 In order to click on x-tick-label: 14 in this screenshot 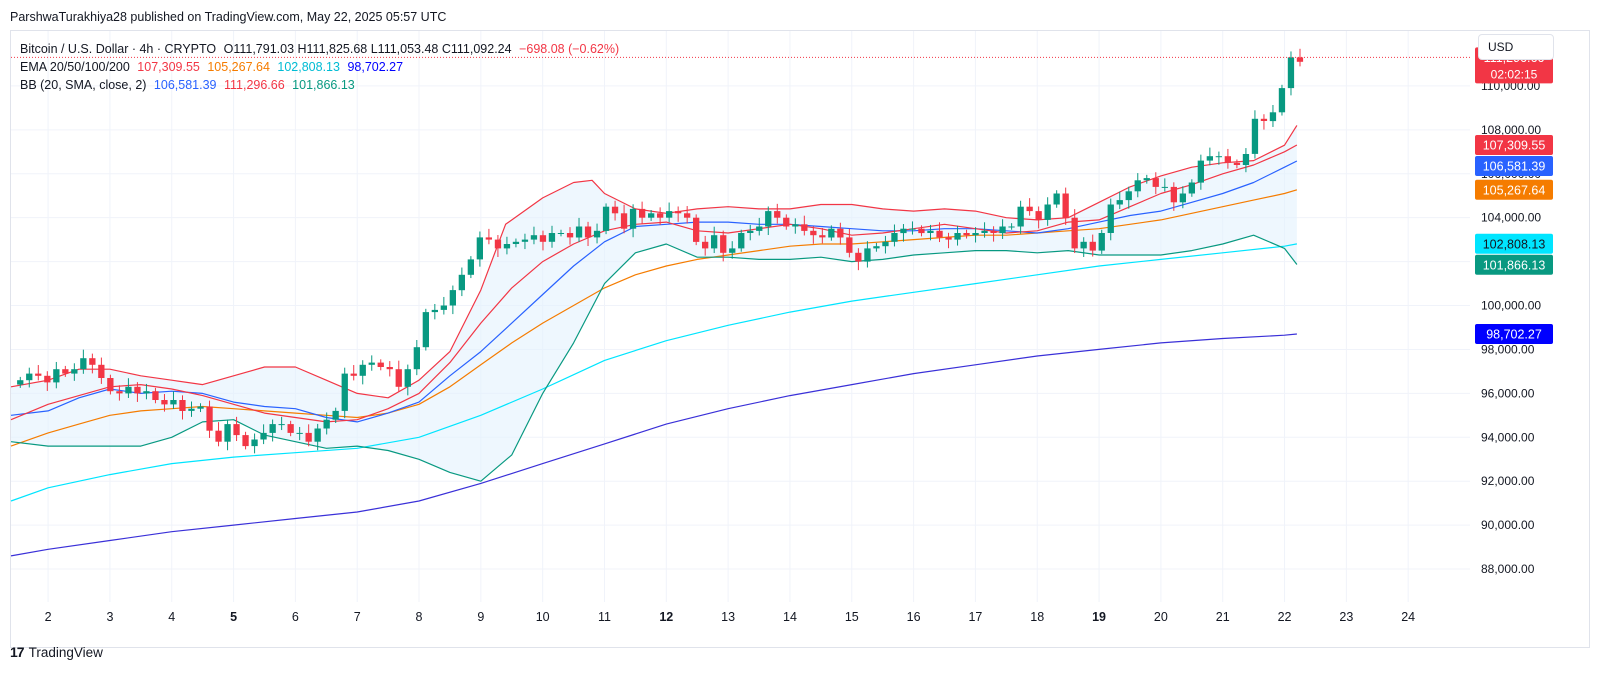, I will do `click(790, 617)`.